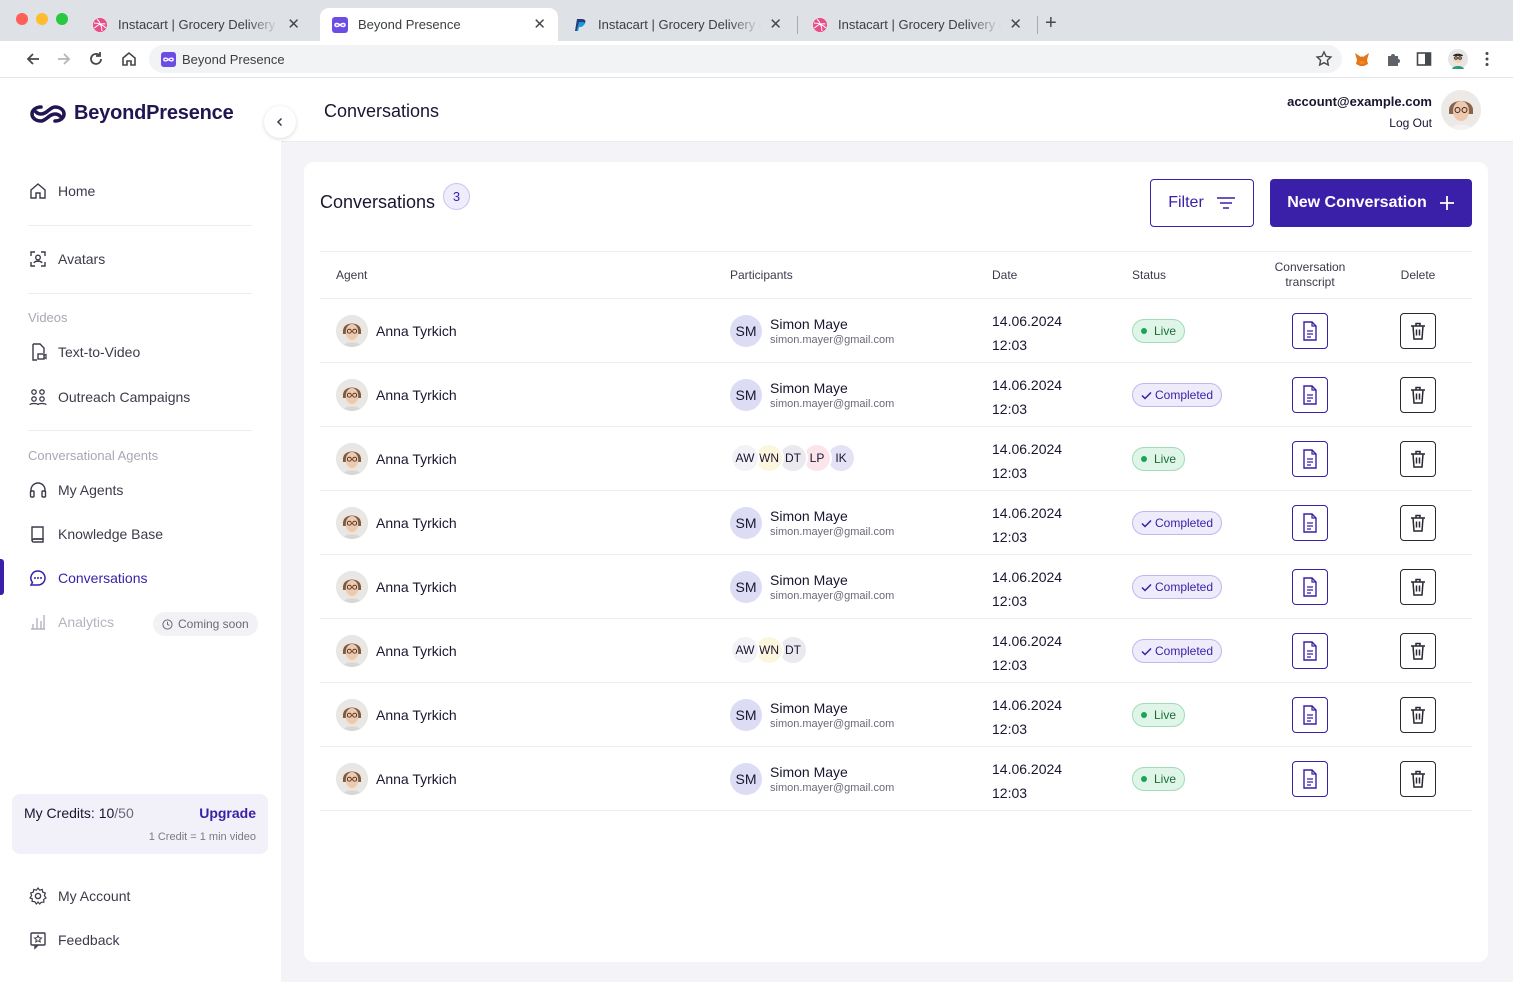 The image size is (1513, 982). I want to click on home-icon, so click(129, 59).